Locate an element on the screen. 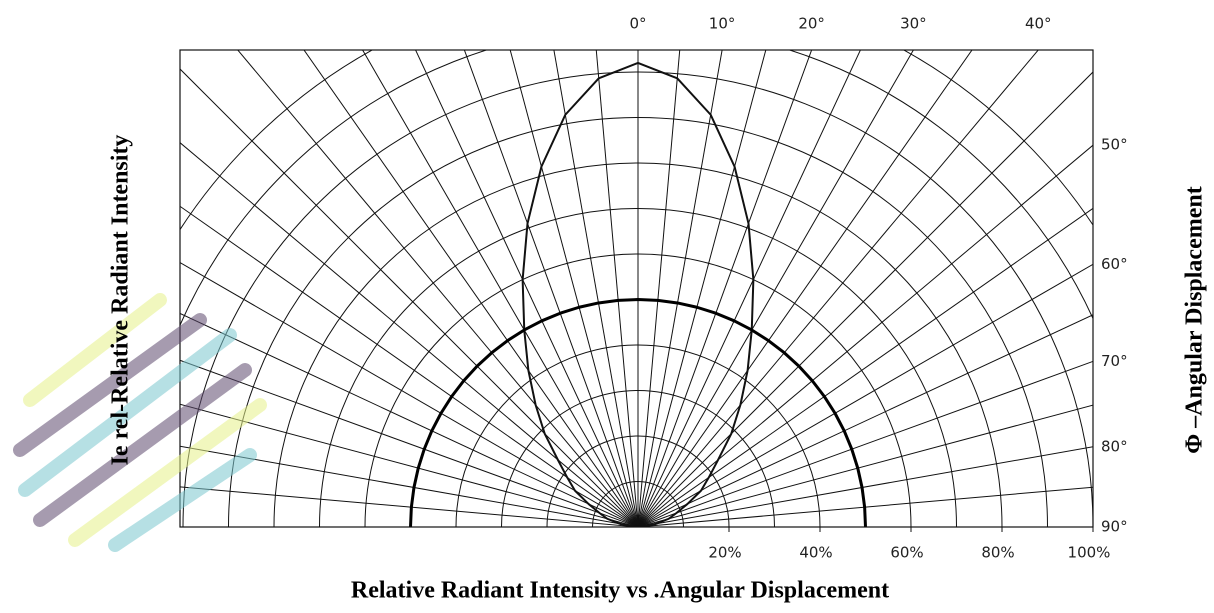 Image resolution: width=1214 pixels, height=613 pixels. r-tick-label: 100% is located at coordinates (1089, 553).